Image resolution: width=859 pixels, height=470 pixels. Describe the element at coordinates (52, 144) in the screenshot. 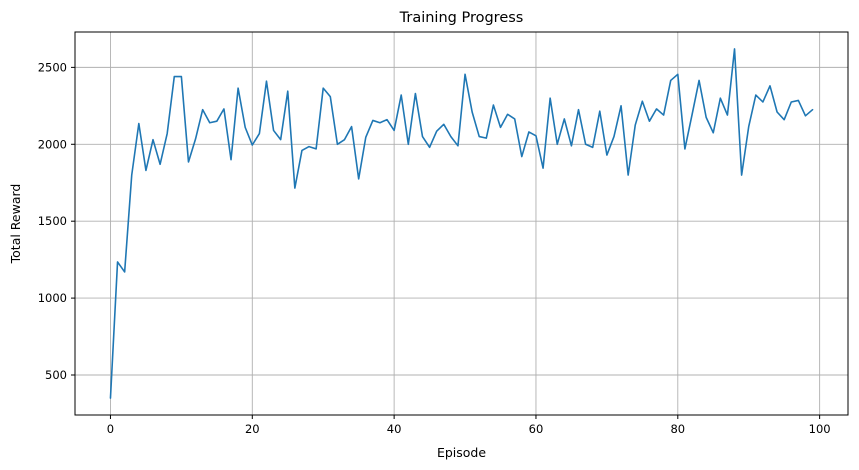

I see `y-tick-label: 2000` at that location.